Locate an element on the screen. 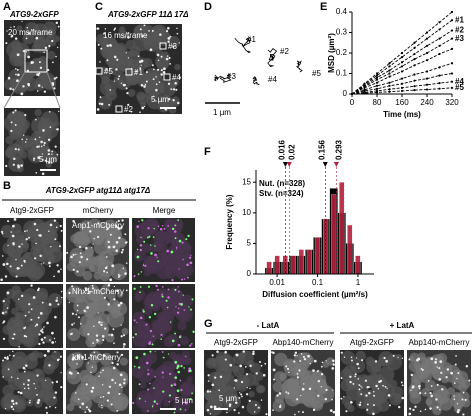  track-label: #4 is located at coordinates (272, 79).